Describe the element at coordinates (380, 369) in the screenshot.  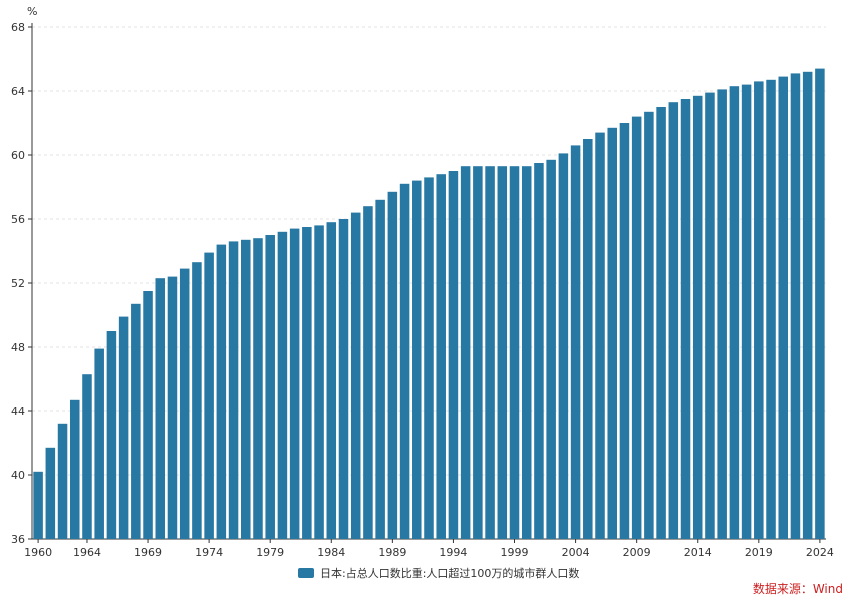
I see `bar-1988` at that location.